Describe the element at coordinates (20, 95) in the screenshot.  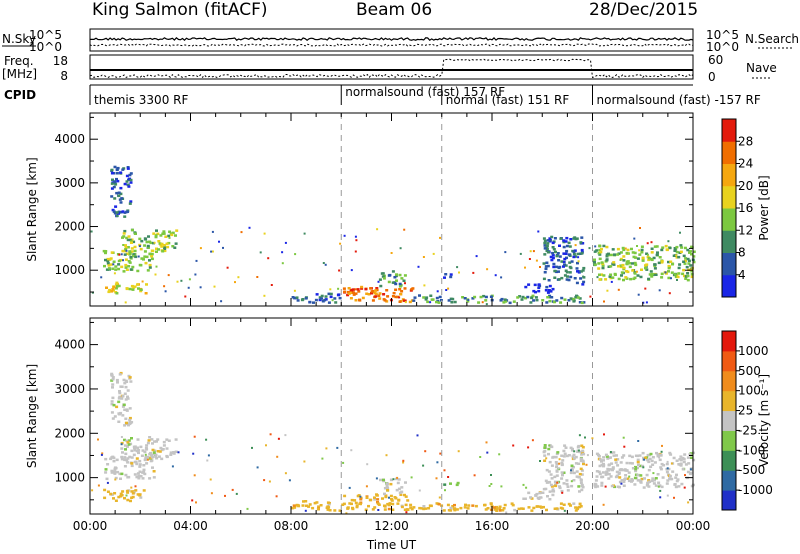
I see `cpid-label: CPID` at that location.